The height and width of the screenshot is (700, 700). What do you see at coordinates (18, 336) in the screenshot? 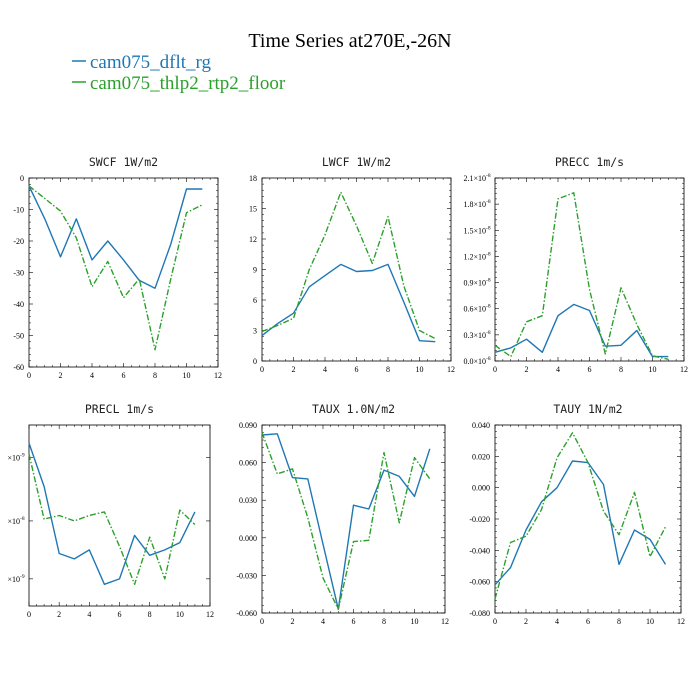
I see `y-tick-label: -50` at bounding box center [18, 336].